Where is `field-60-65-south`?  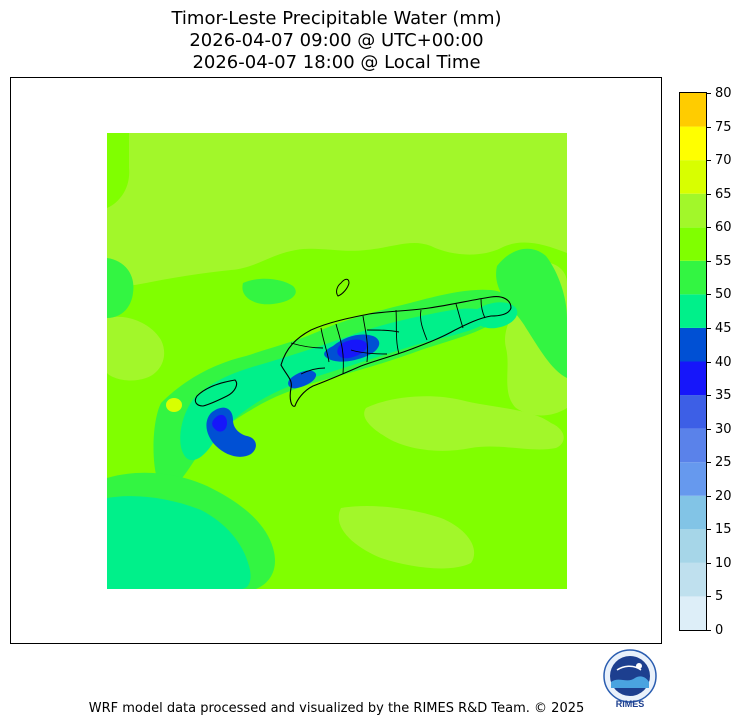 field-60-65-south is located at coordinates (406, 537).